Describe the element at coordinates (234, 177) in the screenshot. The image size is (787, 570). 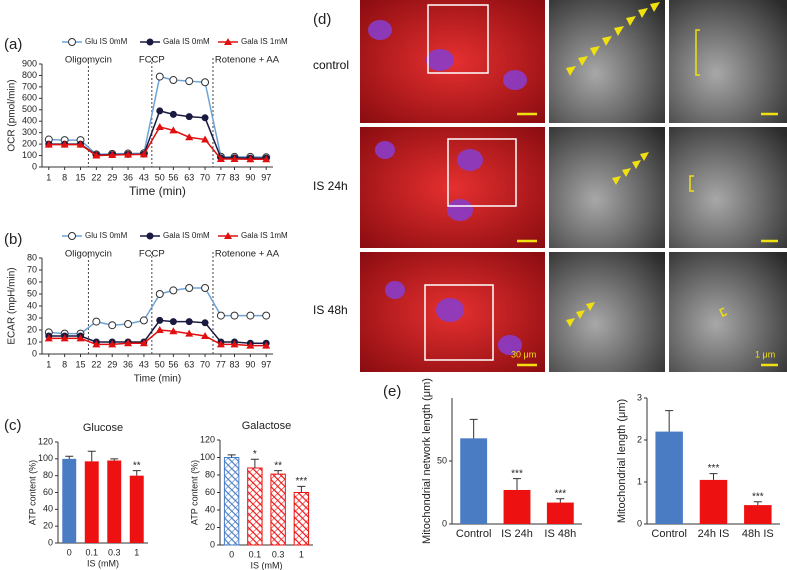
I see `x-tick-label: 83` at that location.